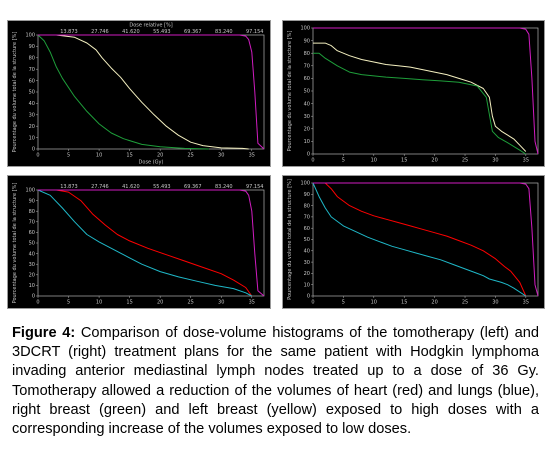 The width and height of the screenshot is (552, 455). I want to click on top-tick-label: 55.493, so click(162, 187).